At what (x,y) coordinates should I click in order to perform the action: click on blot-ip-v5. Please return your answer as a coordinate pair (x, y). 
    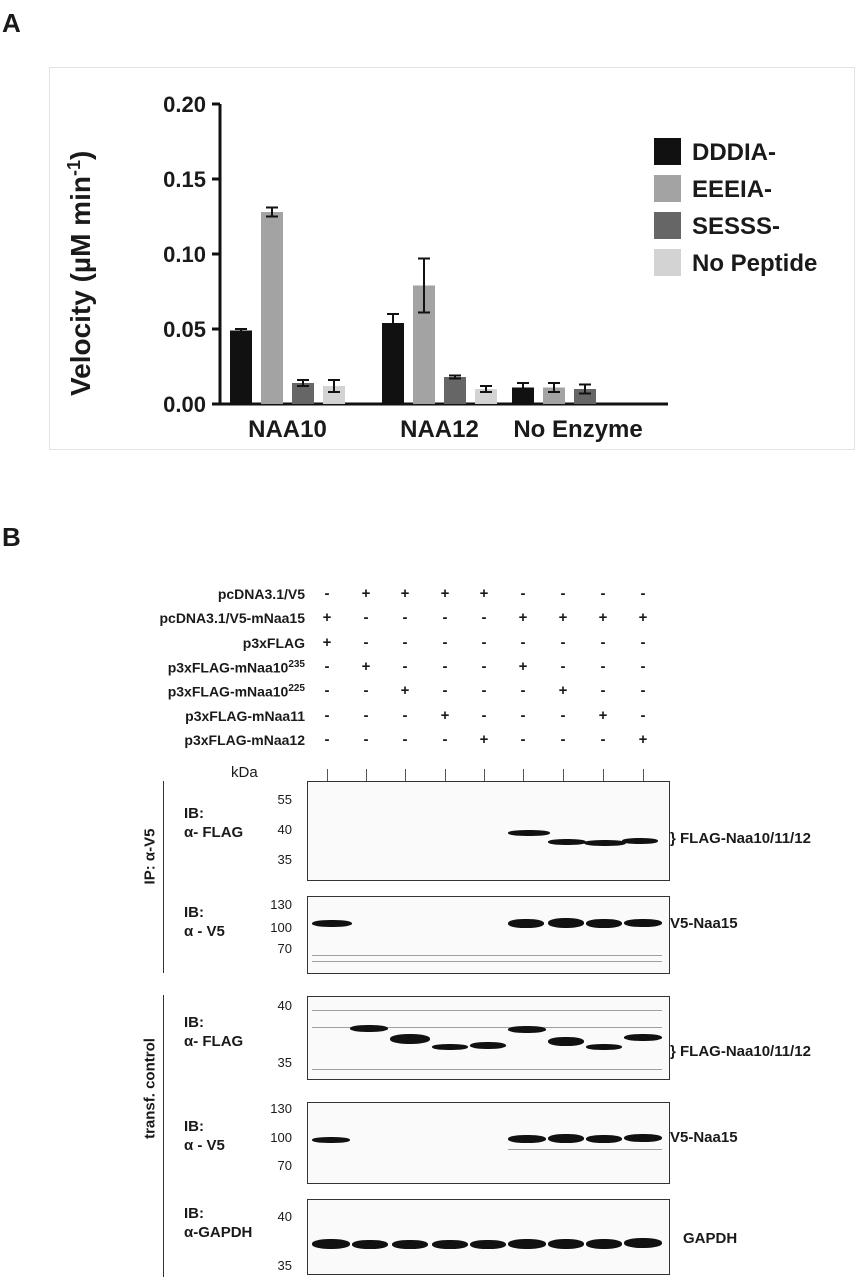
    Looking at the image, I should click on (488, 935).